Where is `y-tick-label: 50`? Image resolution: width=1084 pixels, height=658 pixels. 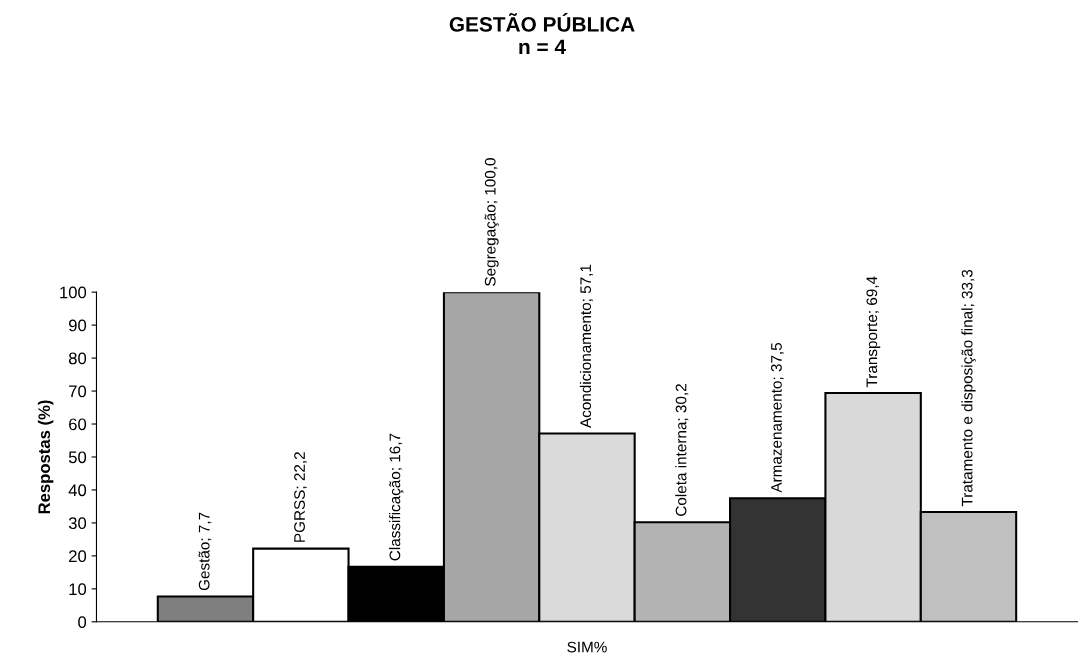 y-tick-label: 50 is located at coordinates (77, 457).